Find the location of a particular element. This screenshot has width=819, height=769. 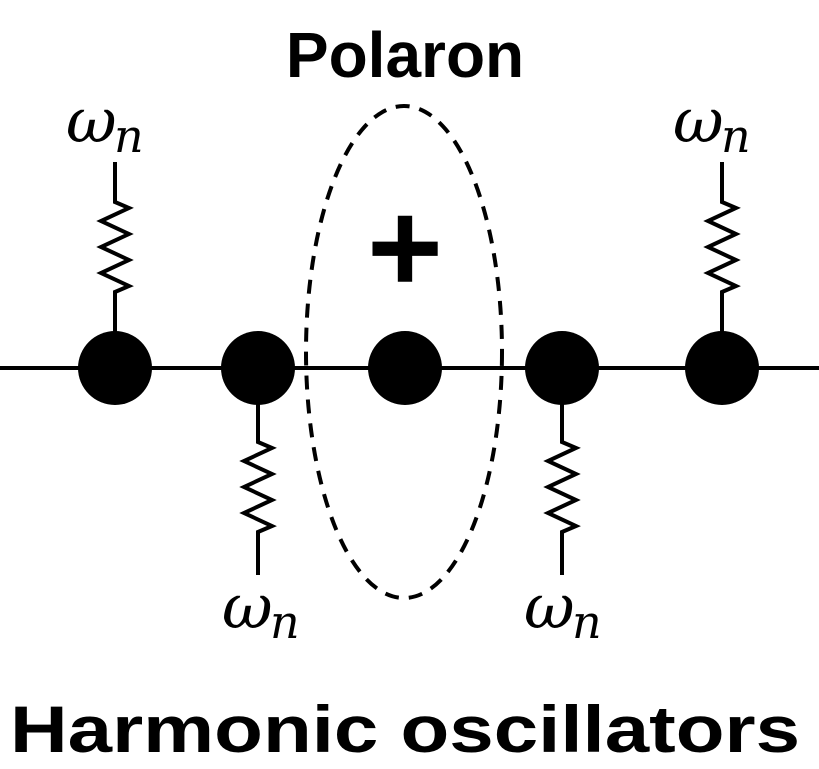

oscillator-label-top-left: ω n is located at coordinates (105, 123).